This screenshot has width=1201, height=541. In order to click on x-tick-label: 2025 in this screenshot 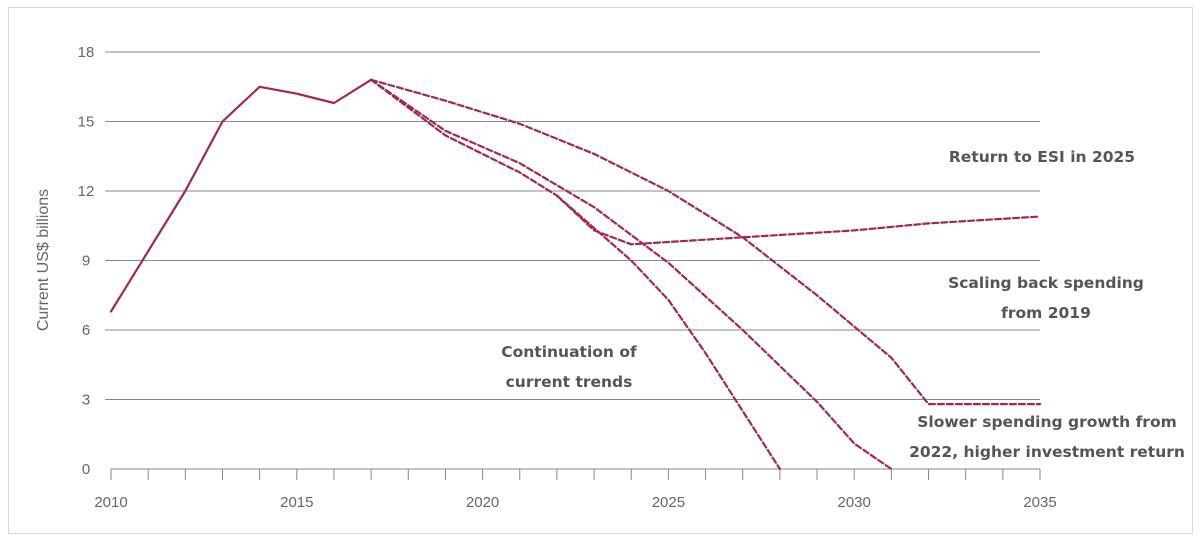, I will do `click(668, 502)`.